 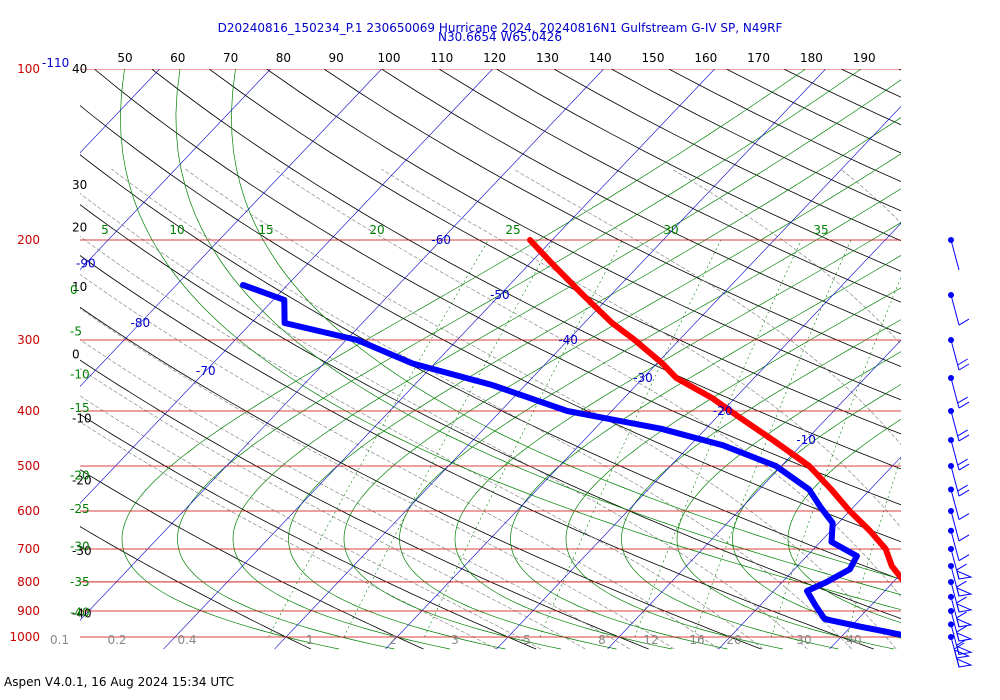 I want to click on moist-adiabat, so click(x=870, y=196).